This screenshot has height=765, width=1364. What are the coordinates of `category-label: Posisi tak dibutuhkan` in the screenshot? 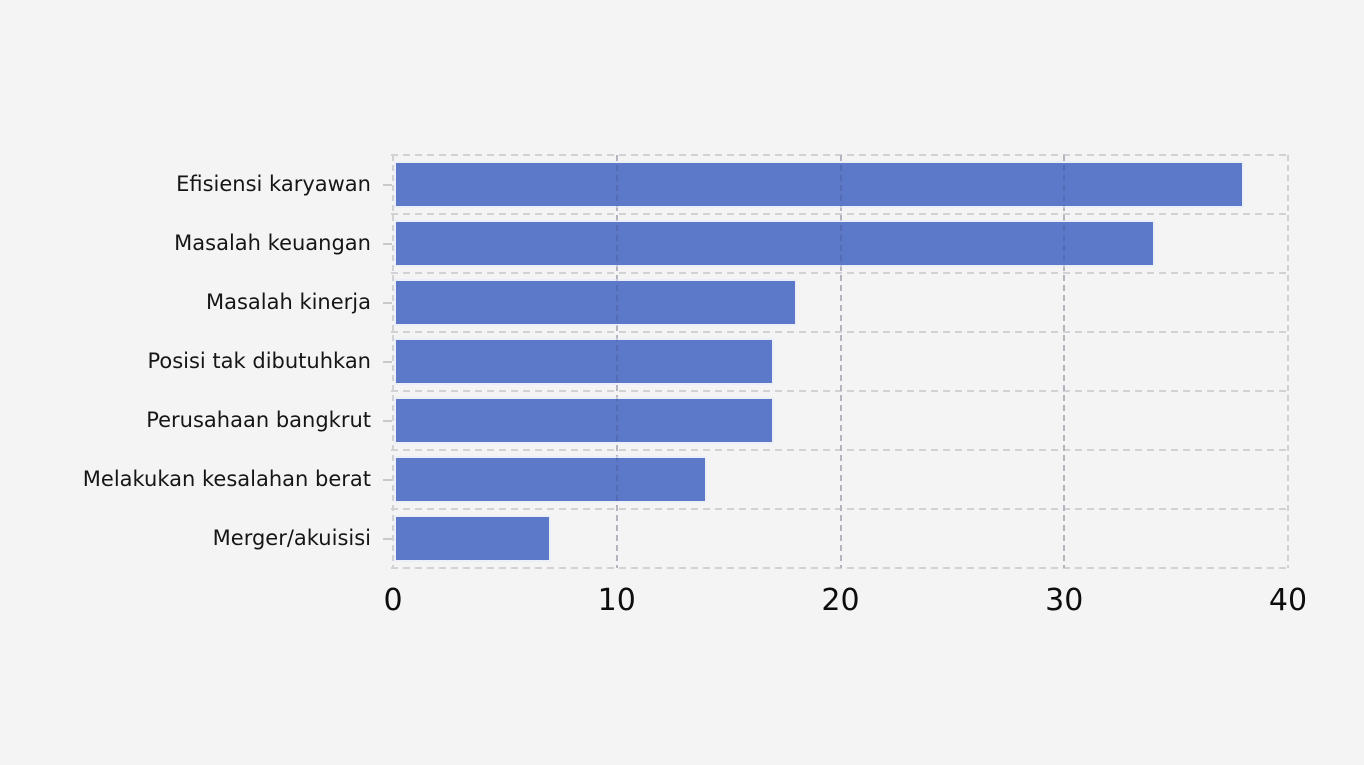 It's located at (259, 361).